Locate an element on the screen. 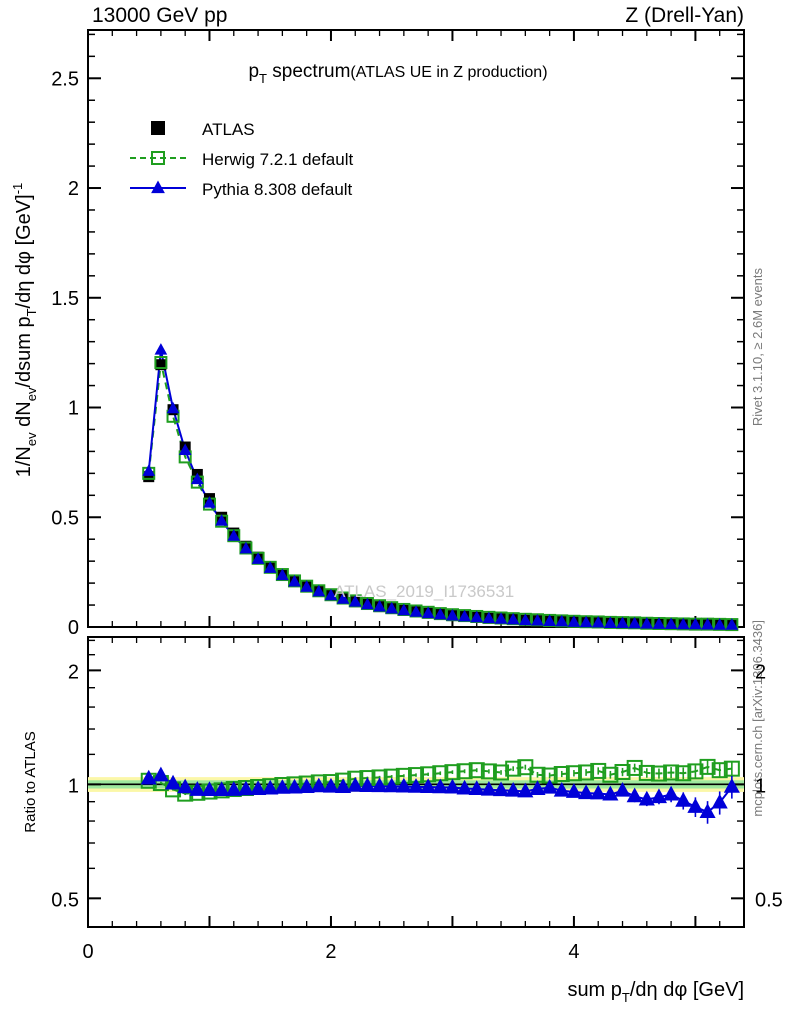 The image size is (786, 1024). y-tick-label-ratio-right-1: 1 is located at coordinates (760, 786).